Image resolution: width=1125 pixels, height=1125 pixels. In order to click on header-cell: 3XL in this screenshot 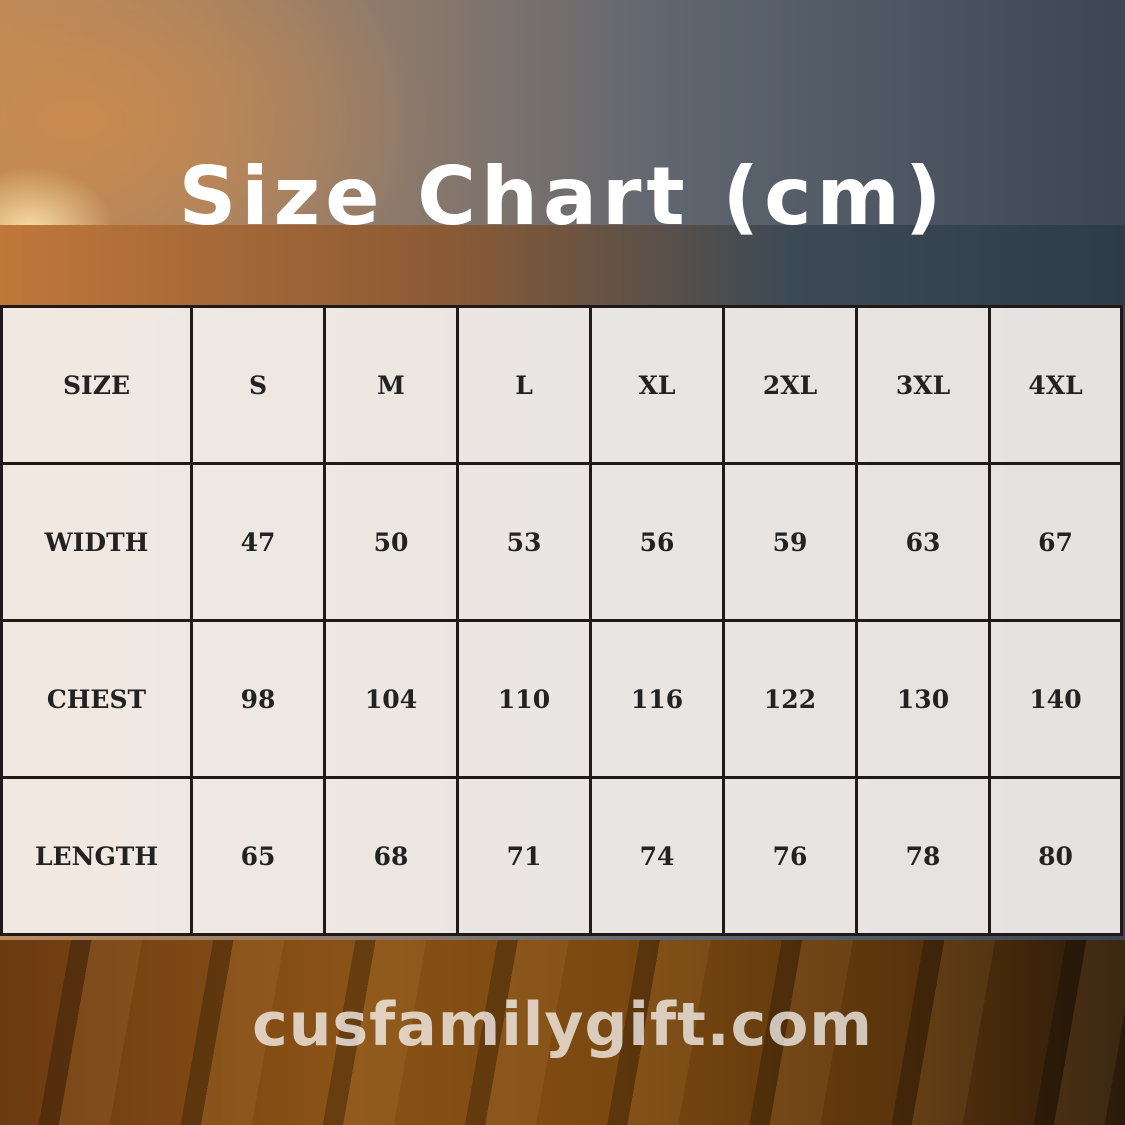, I will do `click(923, 385)`.